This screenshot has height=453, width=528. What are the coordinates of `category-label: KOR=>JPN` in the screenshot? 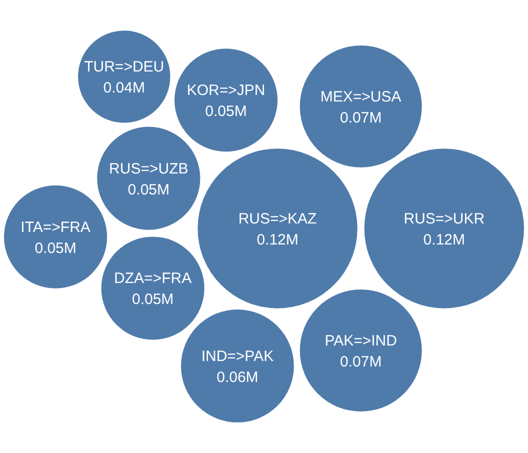 It's located at (226, 91).